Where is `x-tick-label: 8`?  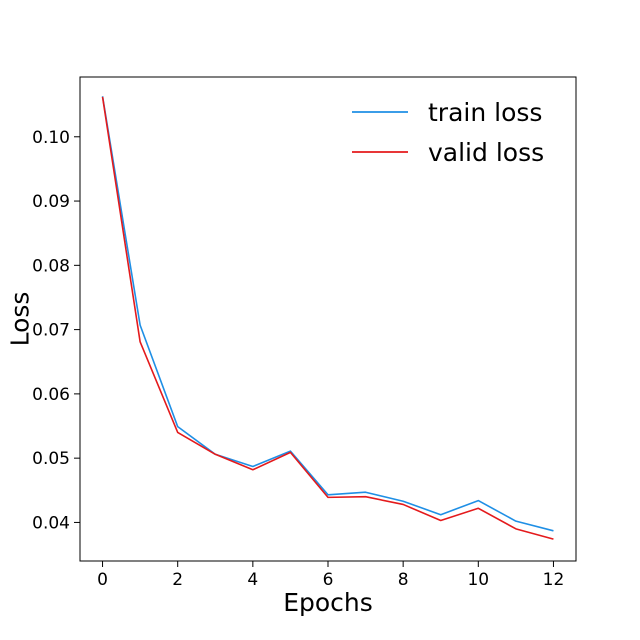 x-tick-label: 8 is located at coordinates (403, 580).